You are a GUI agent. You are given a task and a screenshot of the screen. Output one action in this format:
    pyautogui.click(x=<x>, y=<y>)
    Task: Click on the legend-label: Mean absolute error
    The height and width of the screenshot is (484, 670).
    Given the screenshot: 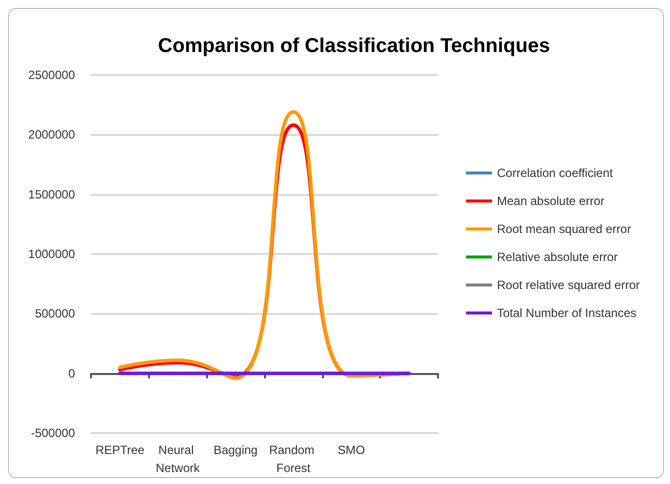 What is the action you would take?
    pyautogui.click(x=550, y=201)
    